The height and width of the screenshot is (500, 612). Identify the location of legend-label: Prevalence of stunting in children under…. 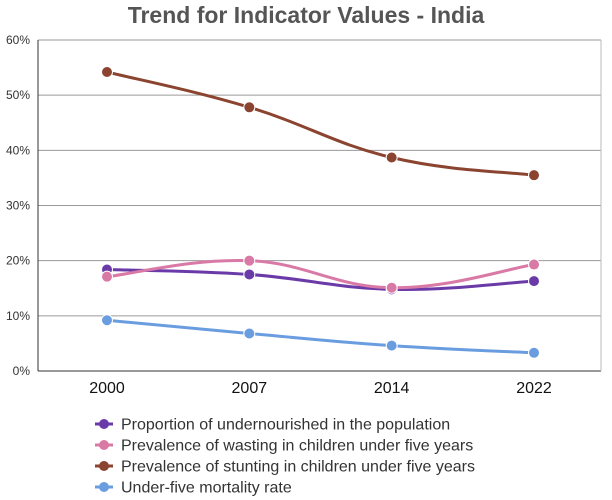
(298, 467).